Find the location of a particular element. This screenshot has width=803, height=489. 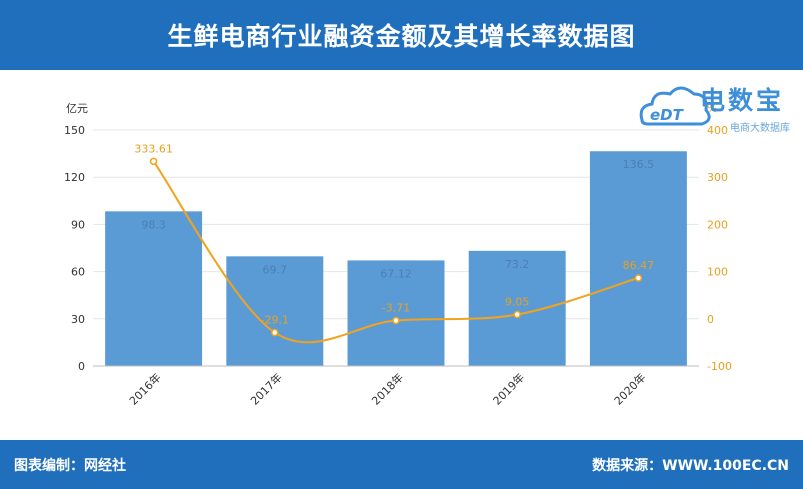

y-right-unit: % is located at coordinates (712, 108).